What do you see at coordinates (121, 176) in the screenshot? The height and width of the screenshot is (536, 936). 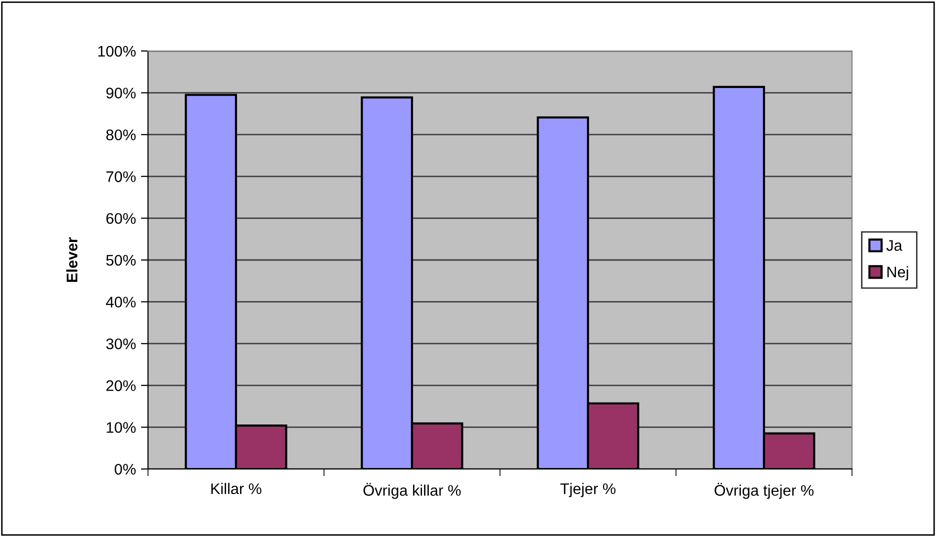 I see `y-tick-label: 70%` at bounding box center [121, 176].